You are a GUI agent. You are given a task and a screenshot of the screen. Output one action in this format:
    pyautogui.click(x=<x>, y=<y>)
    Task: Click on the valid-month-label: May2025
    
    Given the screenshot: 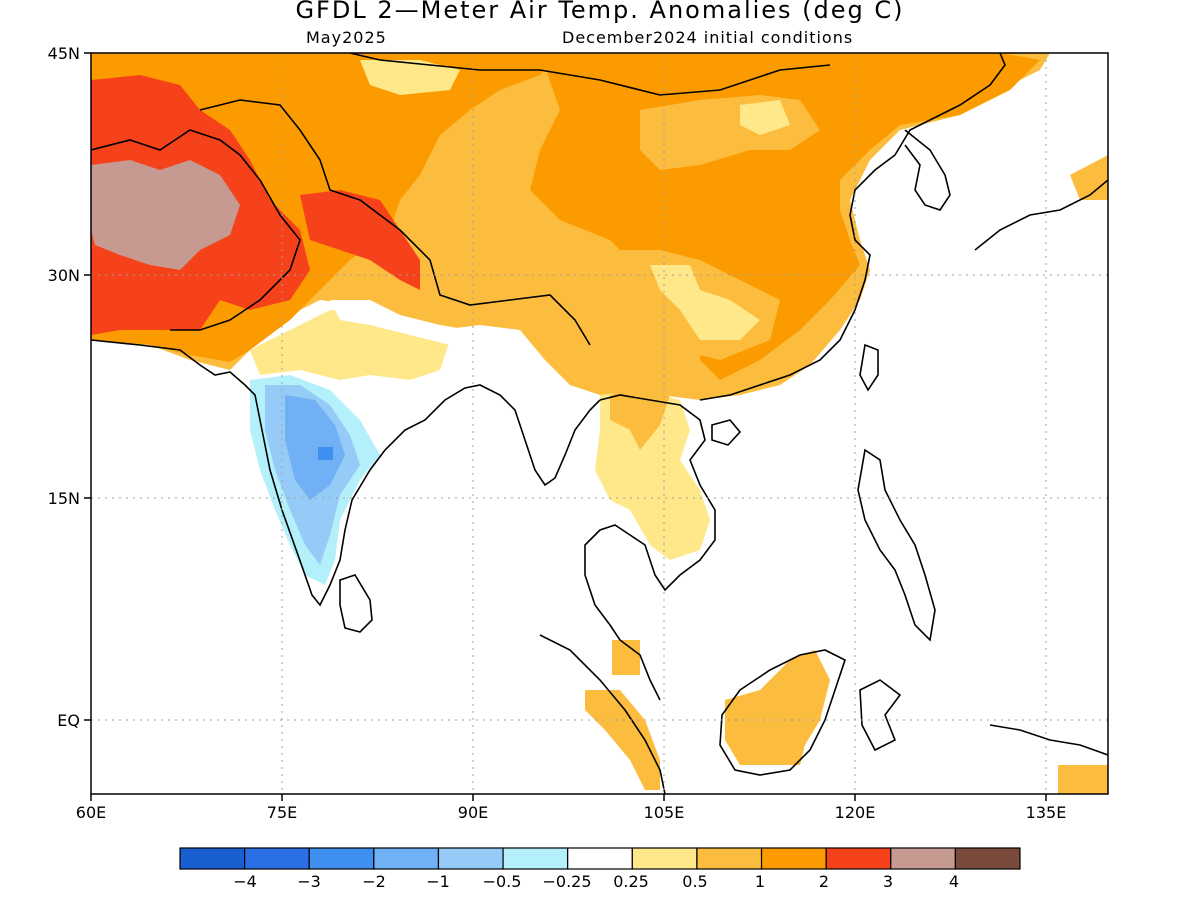 What is the action you would take?
    pyautogui.click(x=346, y=37)
    